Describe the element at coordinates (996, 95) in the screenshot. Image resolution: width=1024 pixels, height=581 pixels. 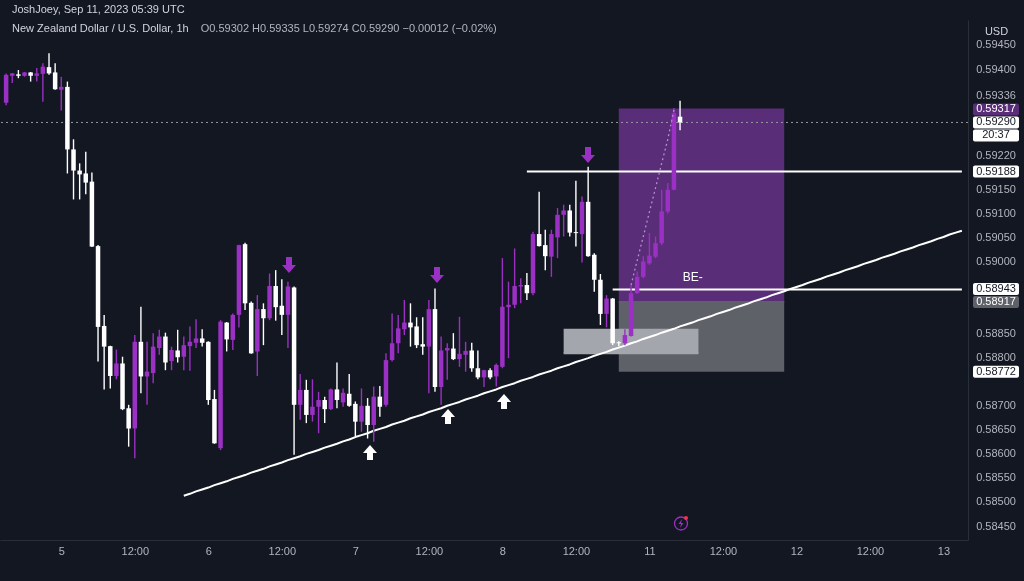
I see `y-tick-label: 0.59336` at that location.